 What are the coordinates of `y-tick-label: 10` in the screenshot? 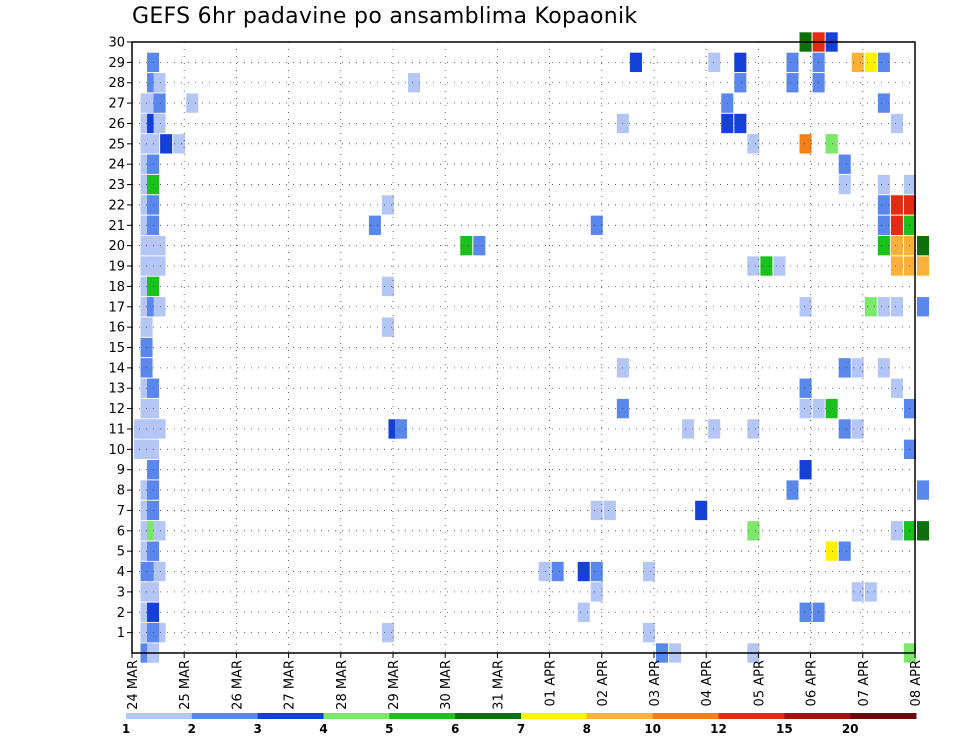 It's located at (116, 450).